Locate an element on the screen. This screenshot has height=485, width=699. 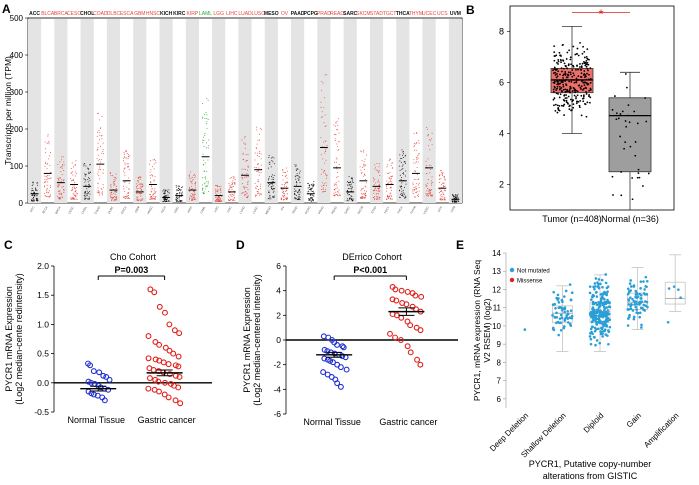
panel-label-d: D is located at coordinates (240, 245).